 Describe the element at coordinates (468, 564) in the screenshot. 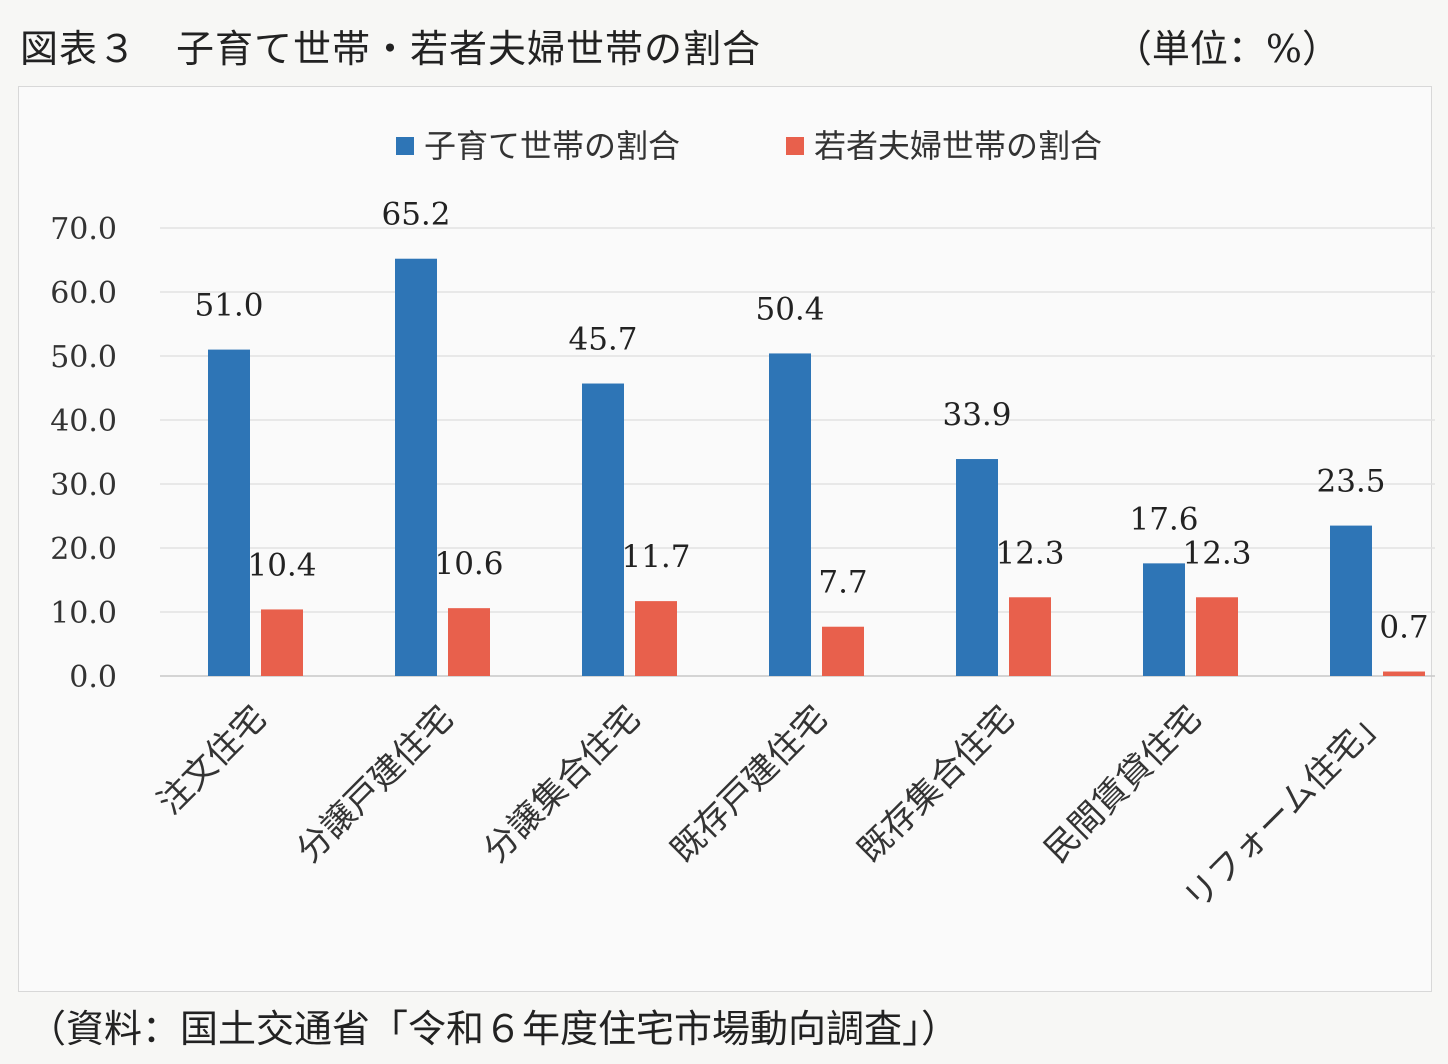

I see `data-label: 10.6` at that location.